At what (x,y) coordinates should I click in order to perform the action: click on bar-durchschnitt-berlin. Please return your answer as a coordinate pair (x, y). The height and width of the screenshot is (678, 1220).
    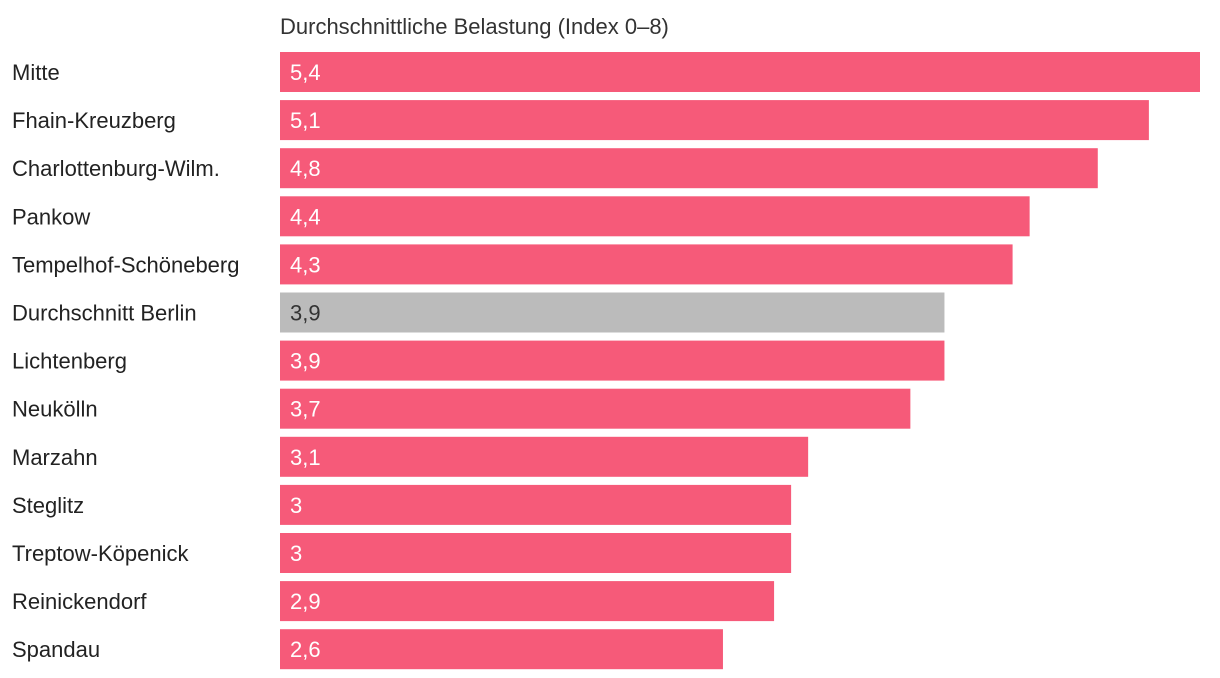
    Looking at the image, I should click on (612, 312).